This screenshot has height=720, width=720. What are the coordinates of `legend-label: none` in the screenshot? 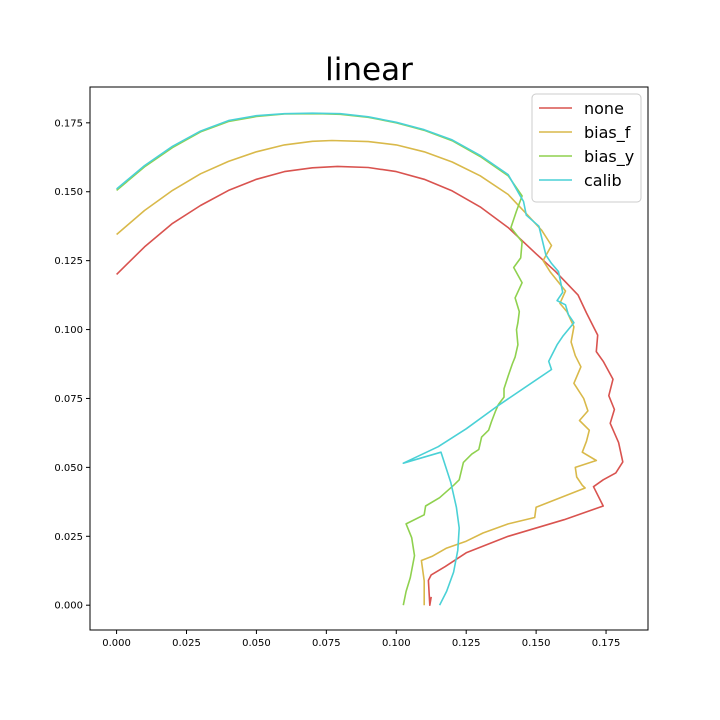 It's located at (604, 108).